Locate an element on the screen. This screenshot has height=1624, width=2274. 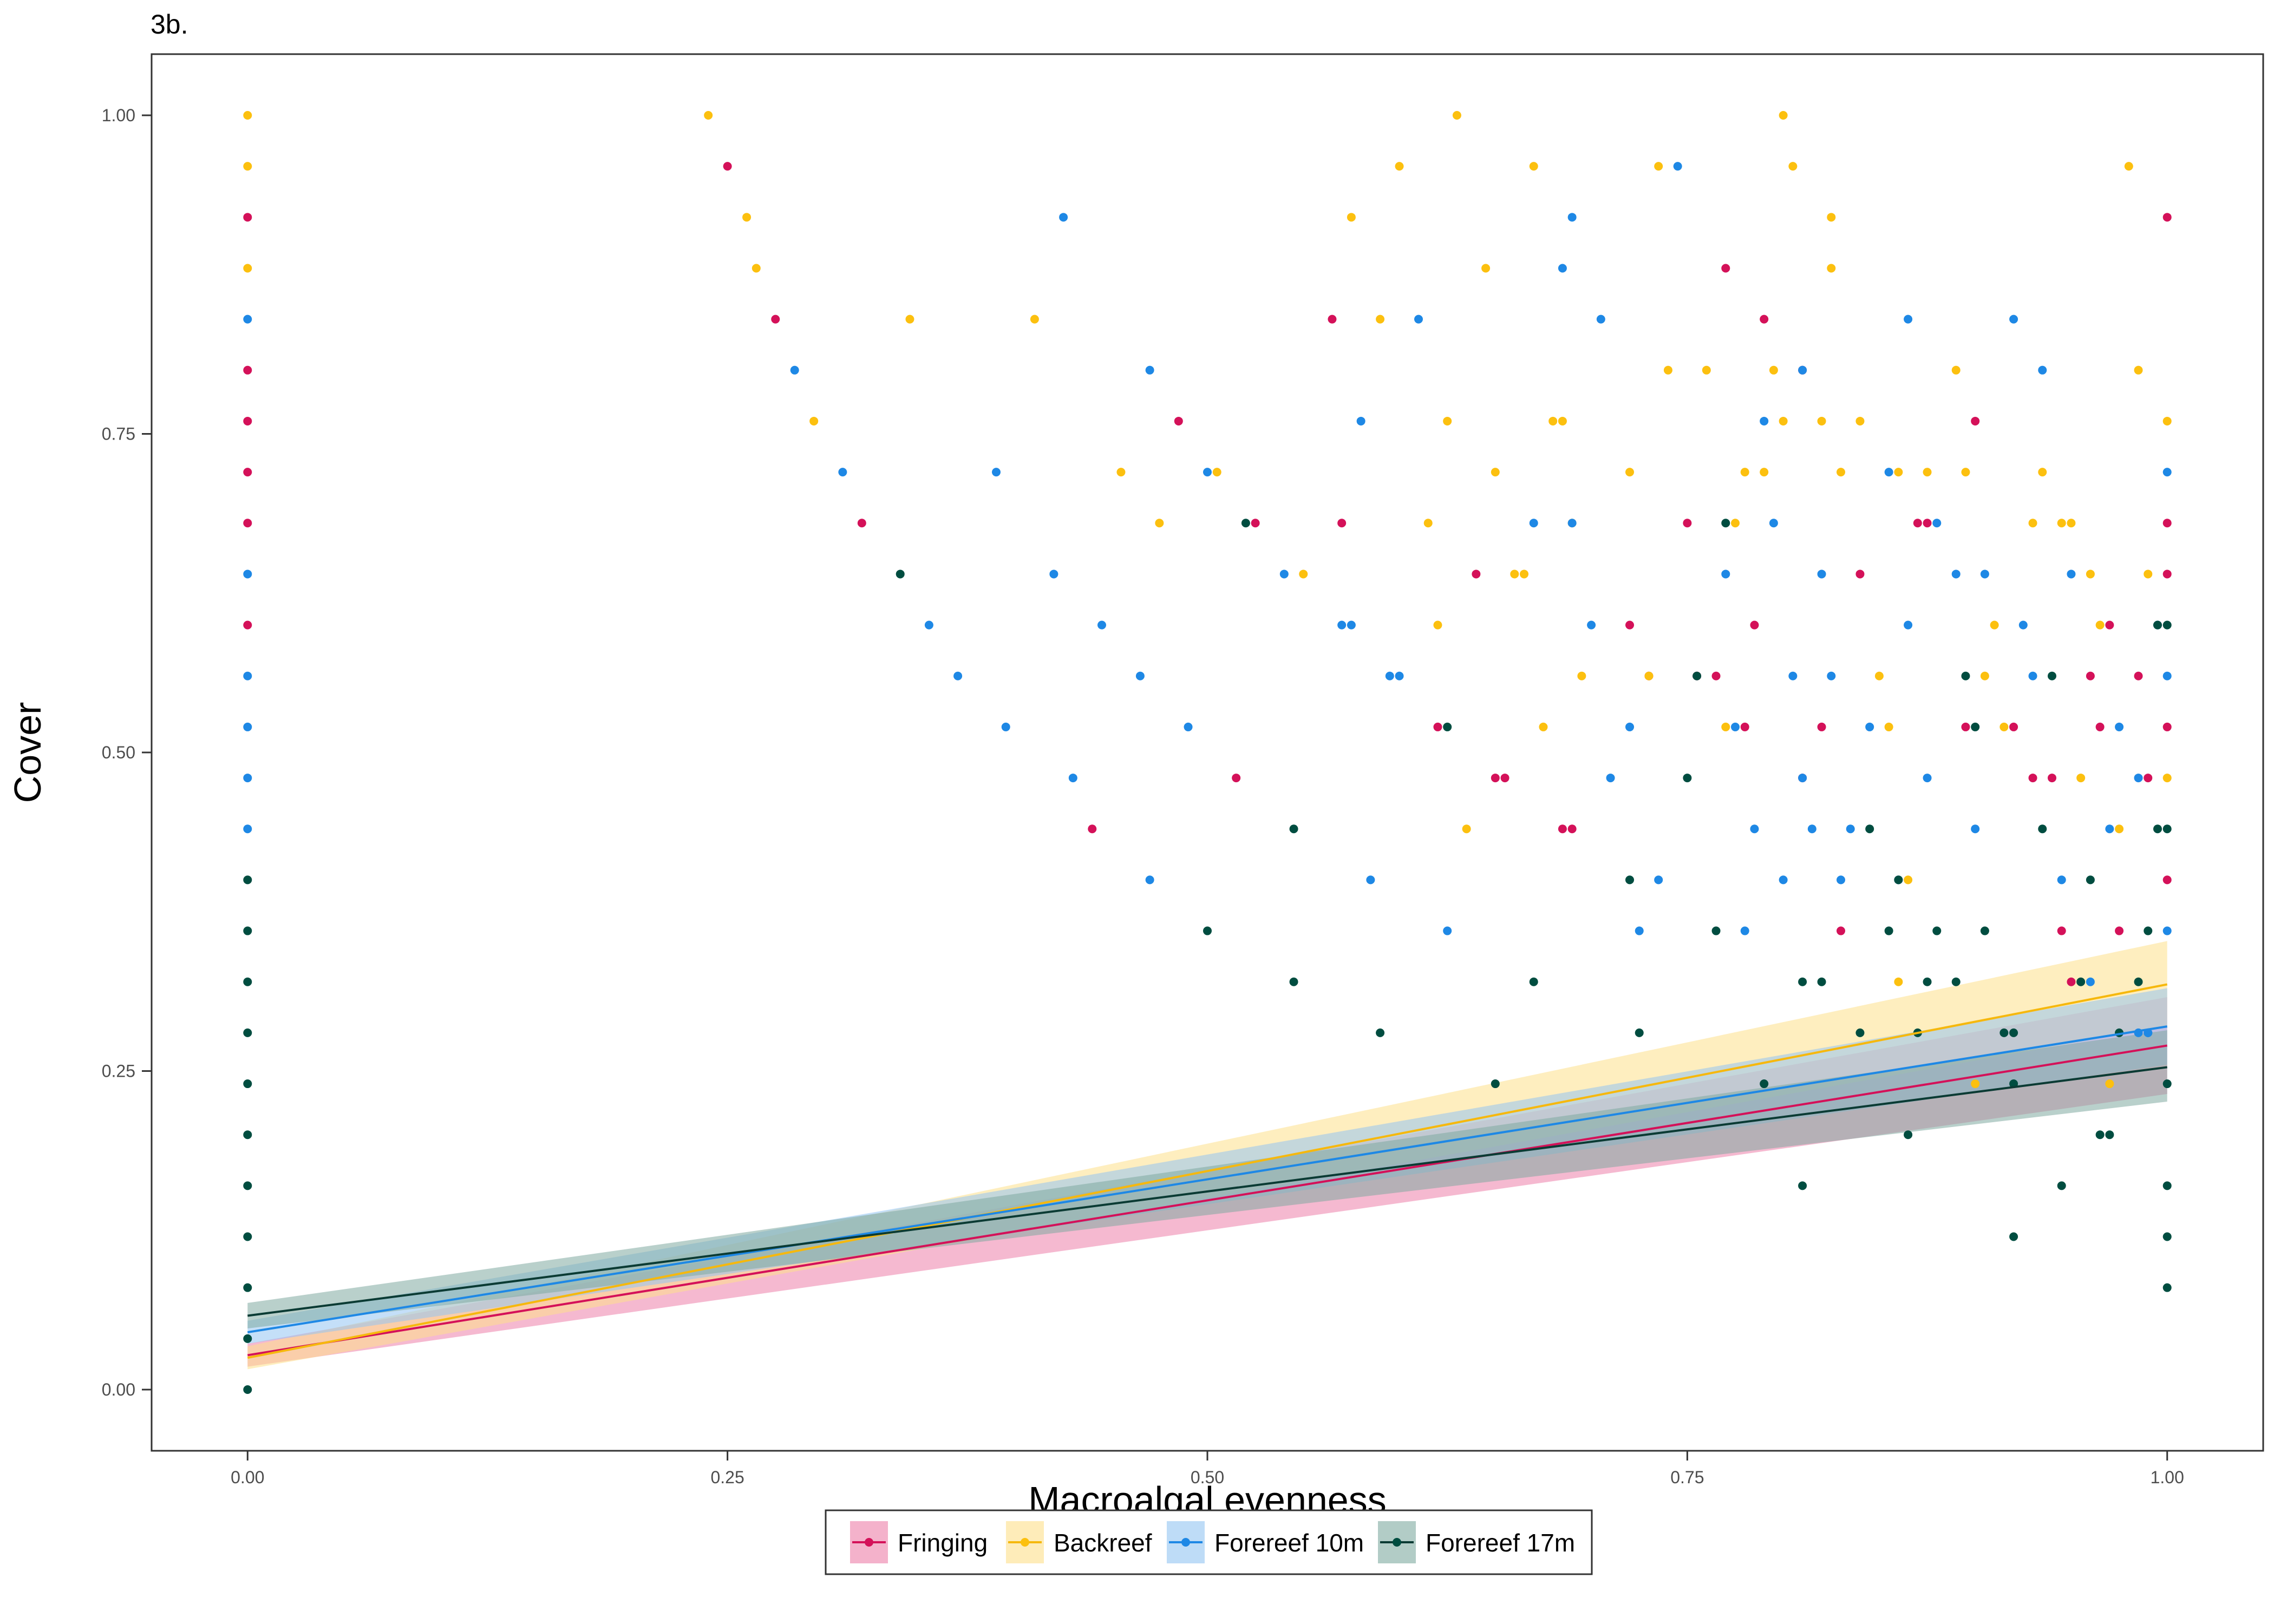
y-axis: 0.00 0.25 0.50 0.75 1.00 is located at coordinates (127, 753).